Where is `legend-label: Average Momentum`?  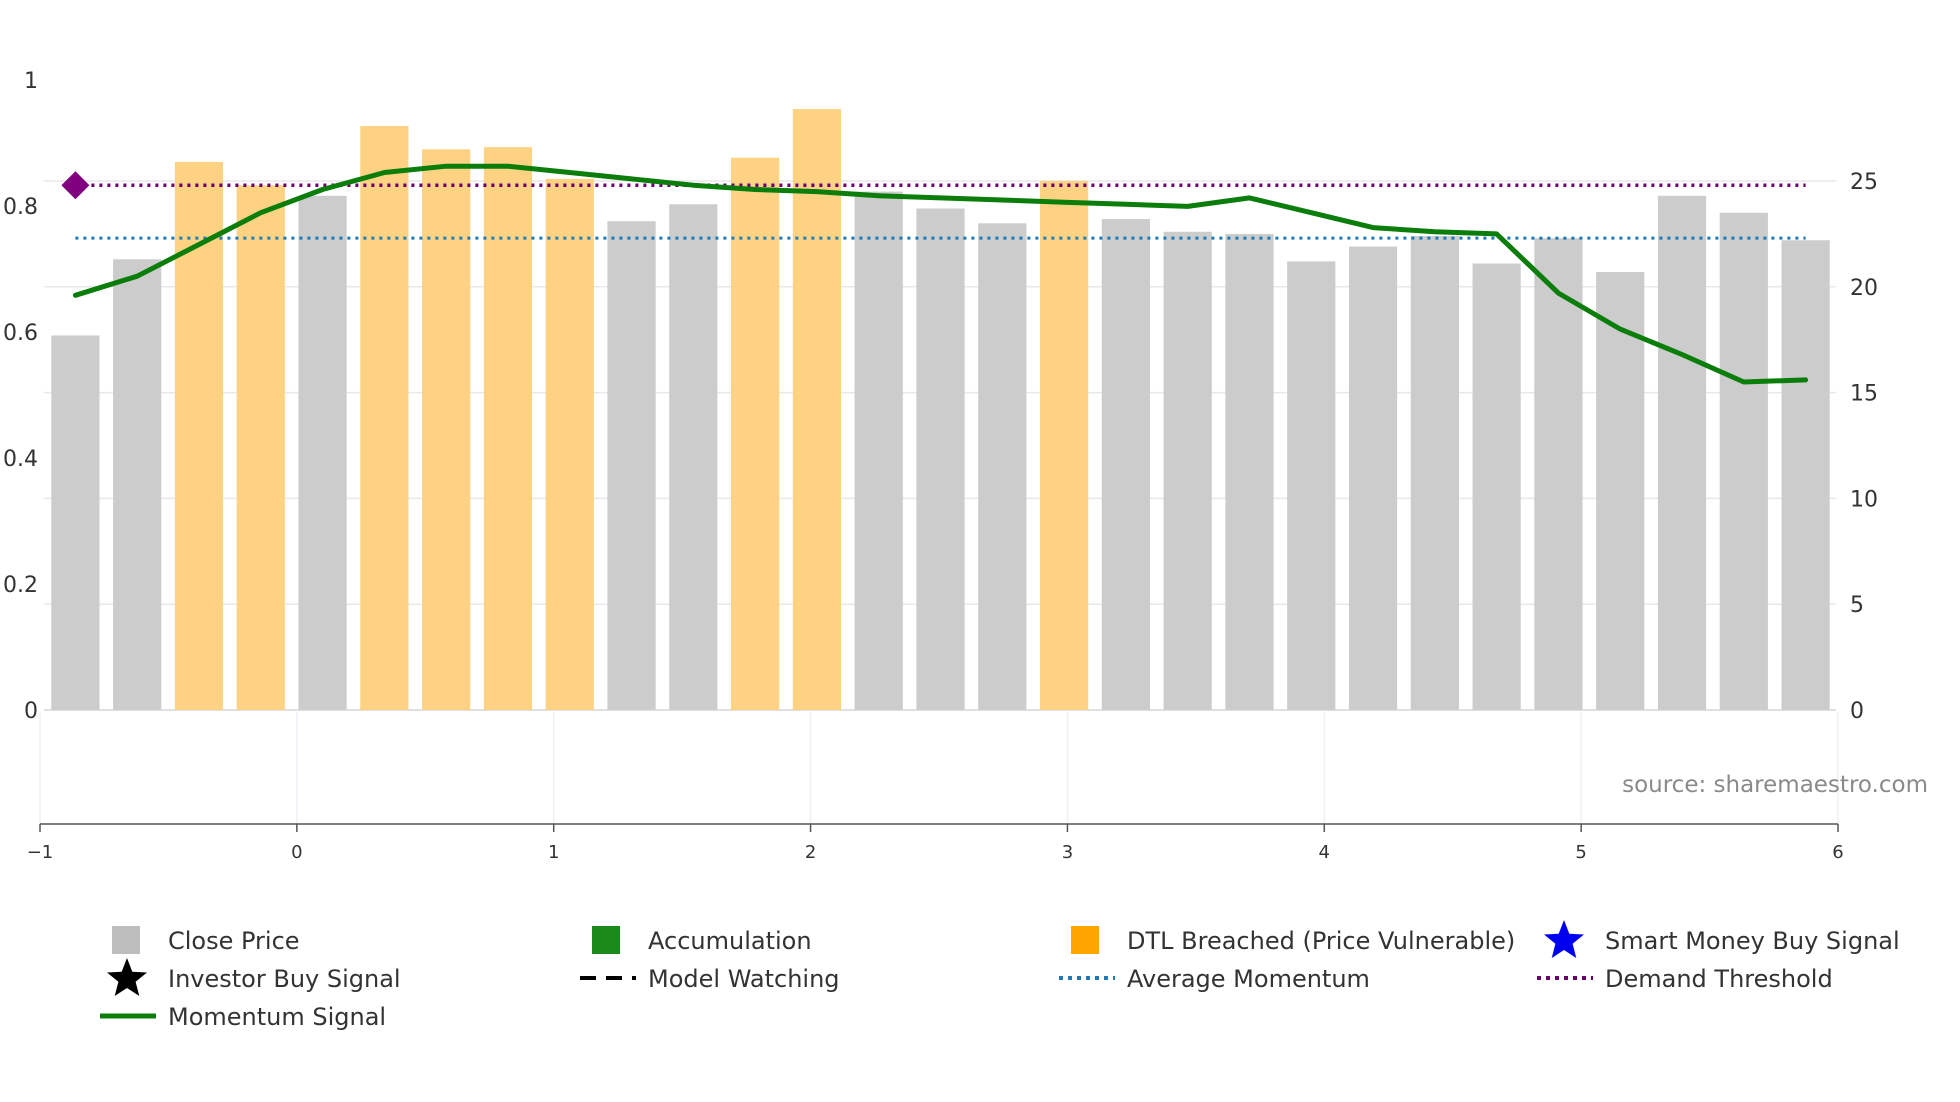
legend-label: Average Momentum is located at coordinates (1248, 979).